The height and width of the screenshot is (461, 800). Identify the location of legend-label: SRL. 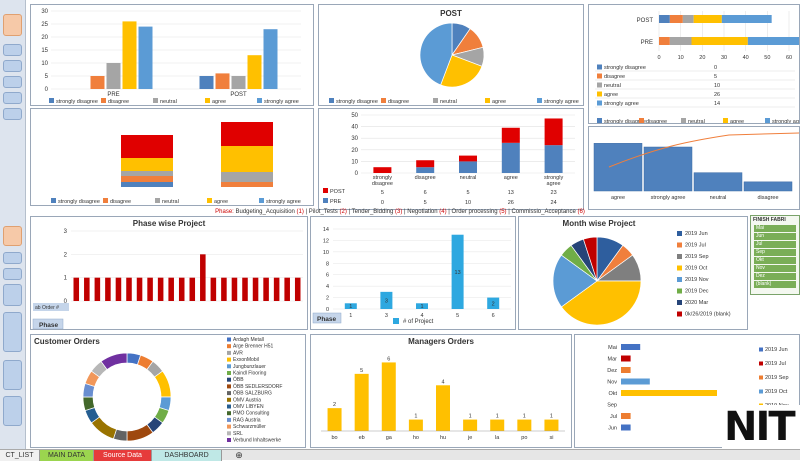
(238, 434).